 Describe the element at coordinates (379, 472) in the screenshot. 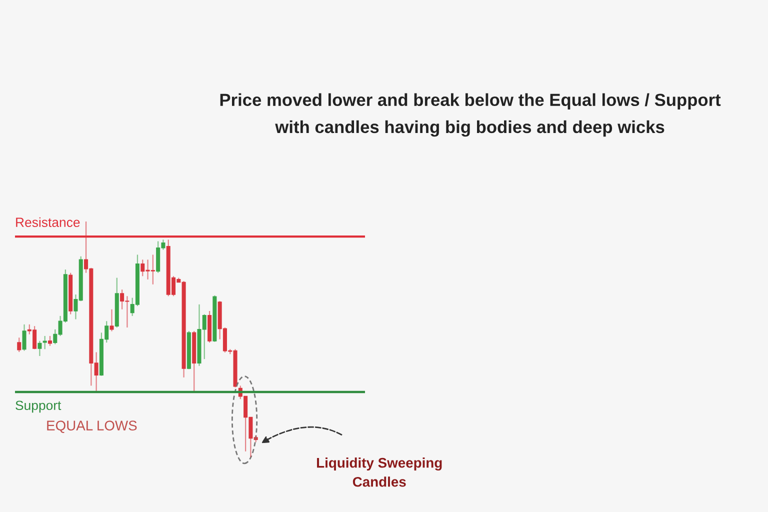

I see `text: Liquidity Sweeping Candles` at that location.